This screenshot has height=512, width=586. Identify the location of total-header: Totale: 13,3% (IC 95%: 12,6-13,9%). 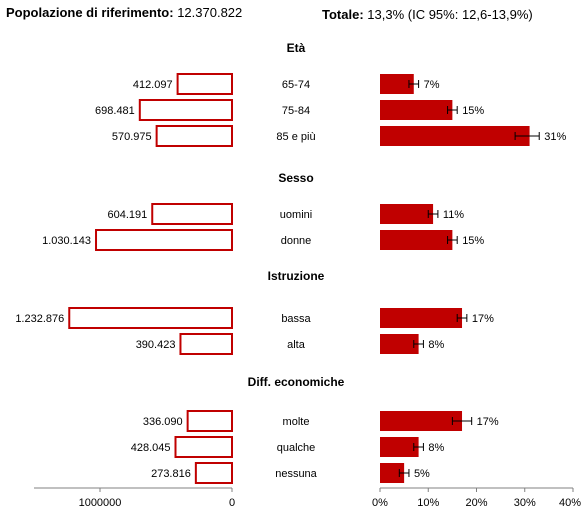
(427, 14).